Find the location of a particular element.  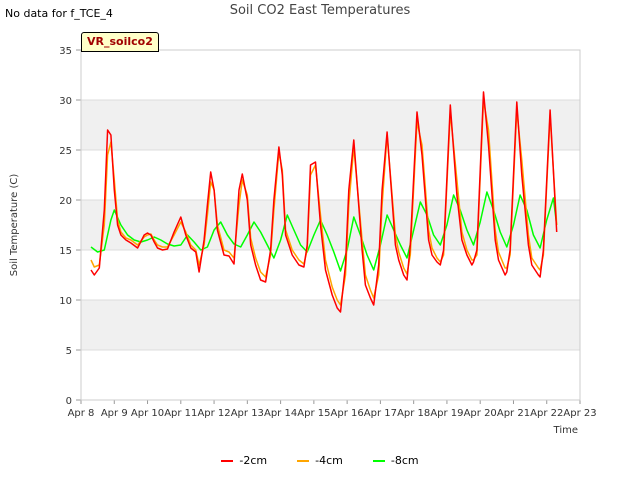

x-tick-label: Apr 18 is located at coordinates (413, 413).